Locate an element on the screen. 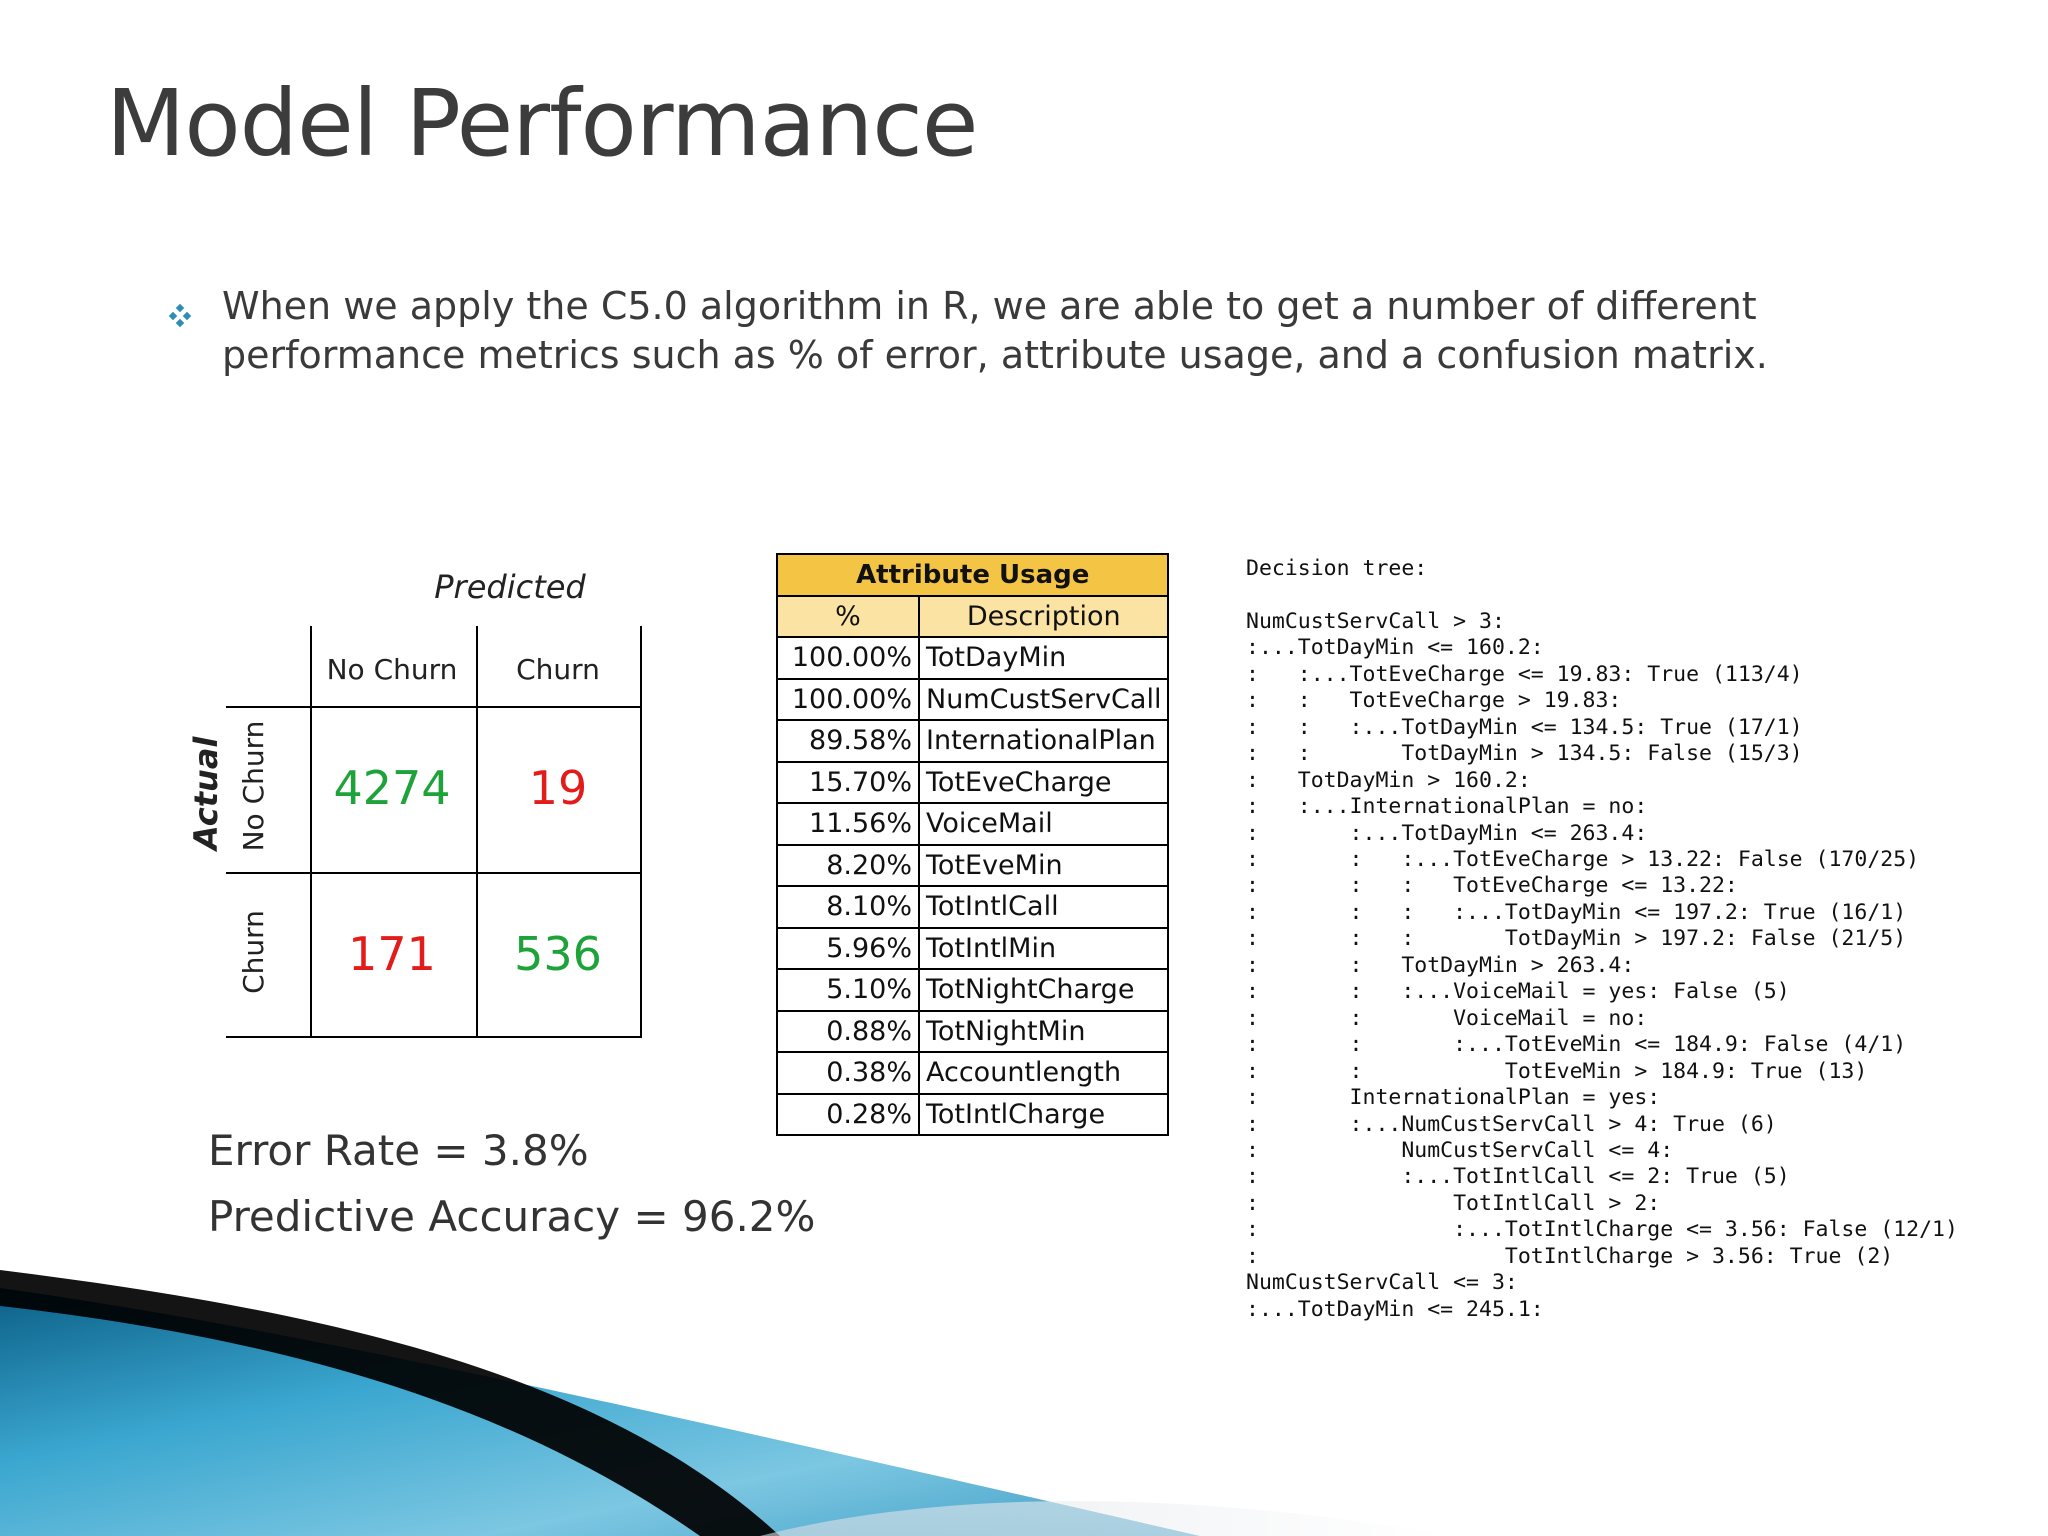 Image resolution: width=2048 pixels, height=1536 pixels. tree-line: : : :...TotDayMin <= 134.5: True (17/1) is located at coordinates (1524, 727).